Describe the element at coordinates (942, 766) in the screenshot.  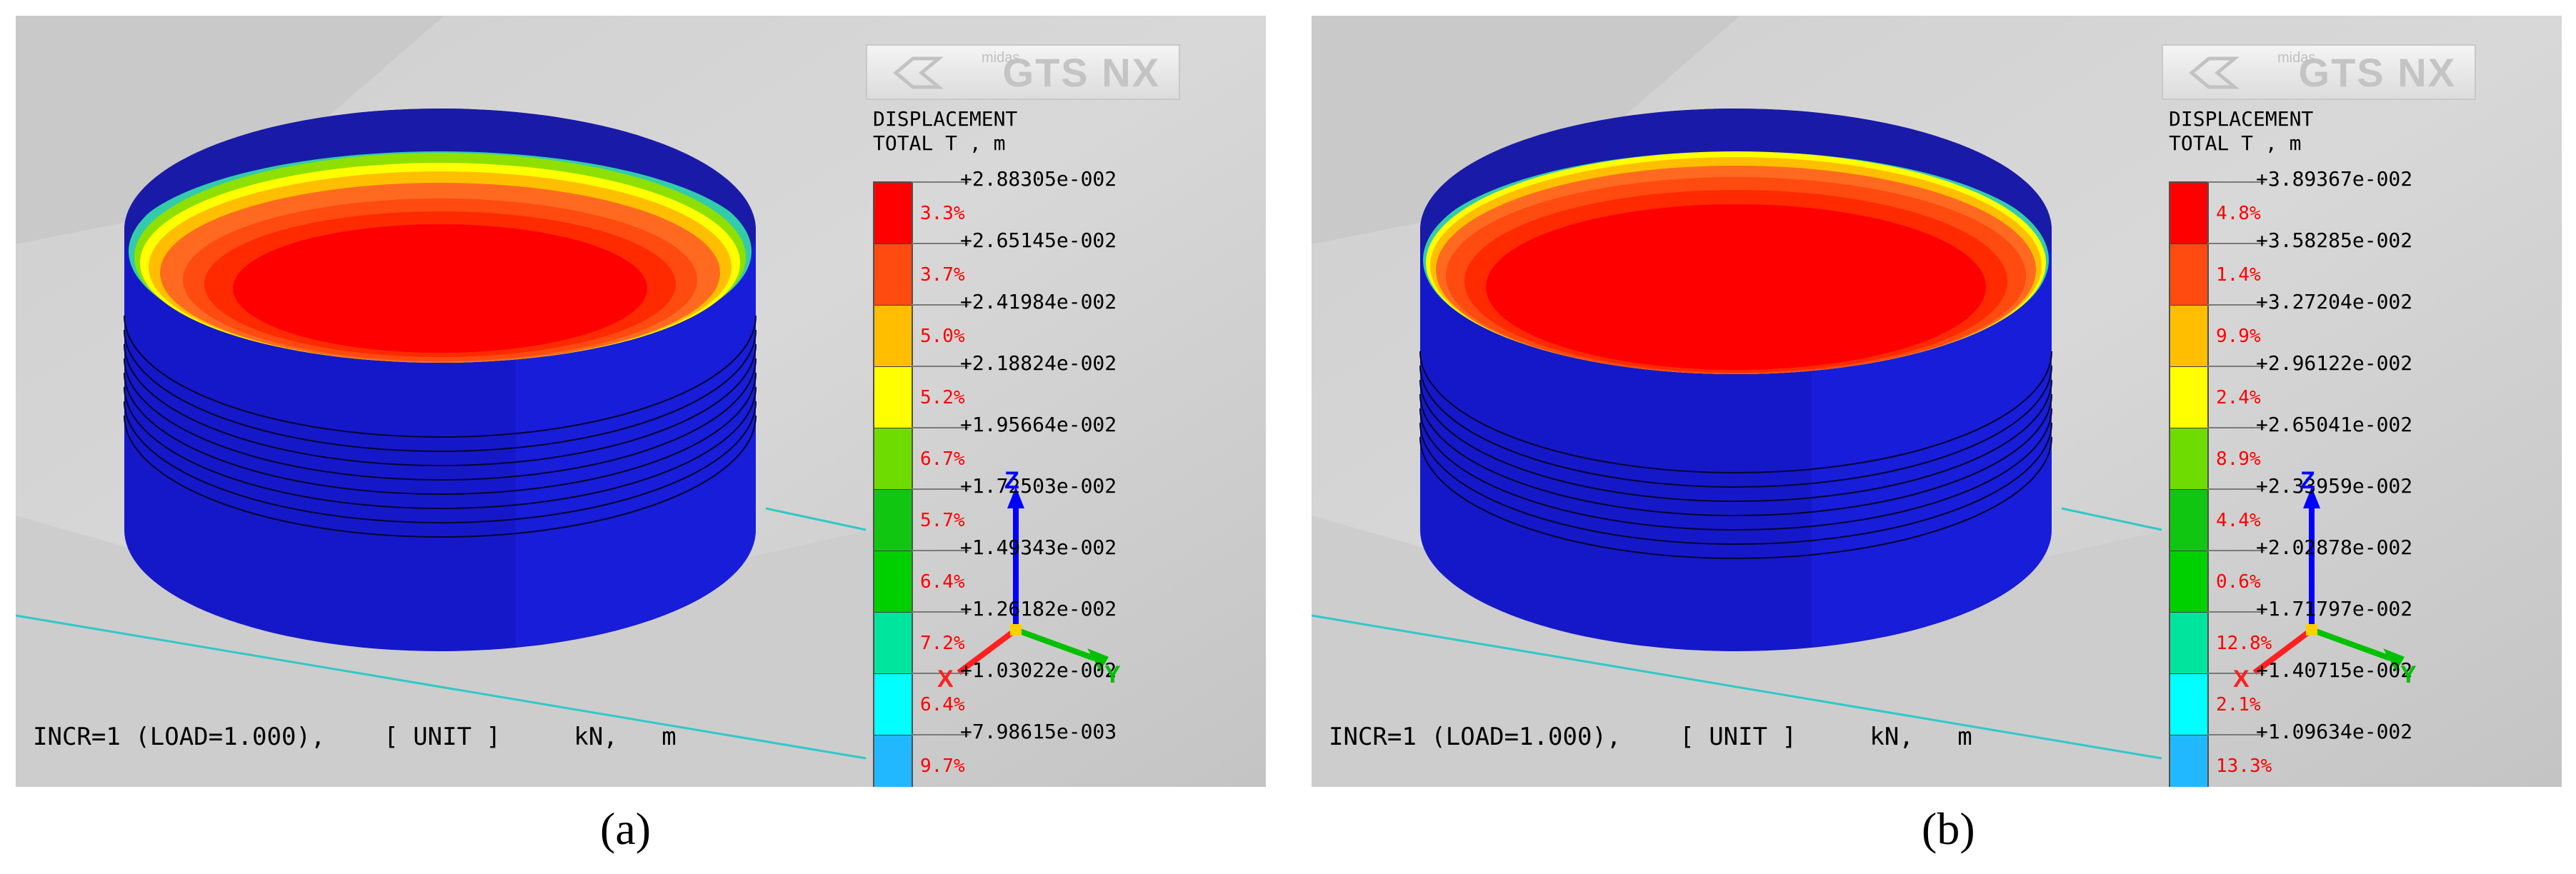
I see `legend-percent: 9.7%` at that location.